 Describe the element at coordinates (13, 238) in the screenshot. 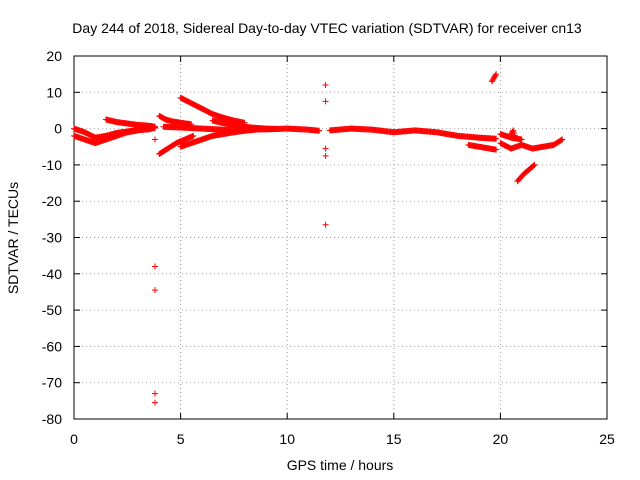

I see `y-axis-label: SDTVAR / TECUs` at that location.